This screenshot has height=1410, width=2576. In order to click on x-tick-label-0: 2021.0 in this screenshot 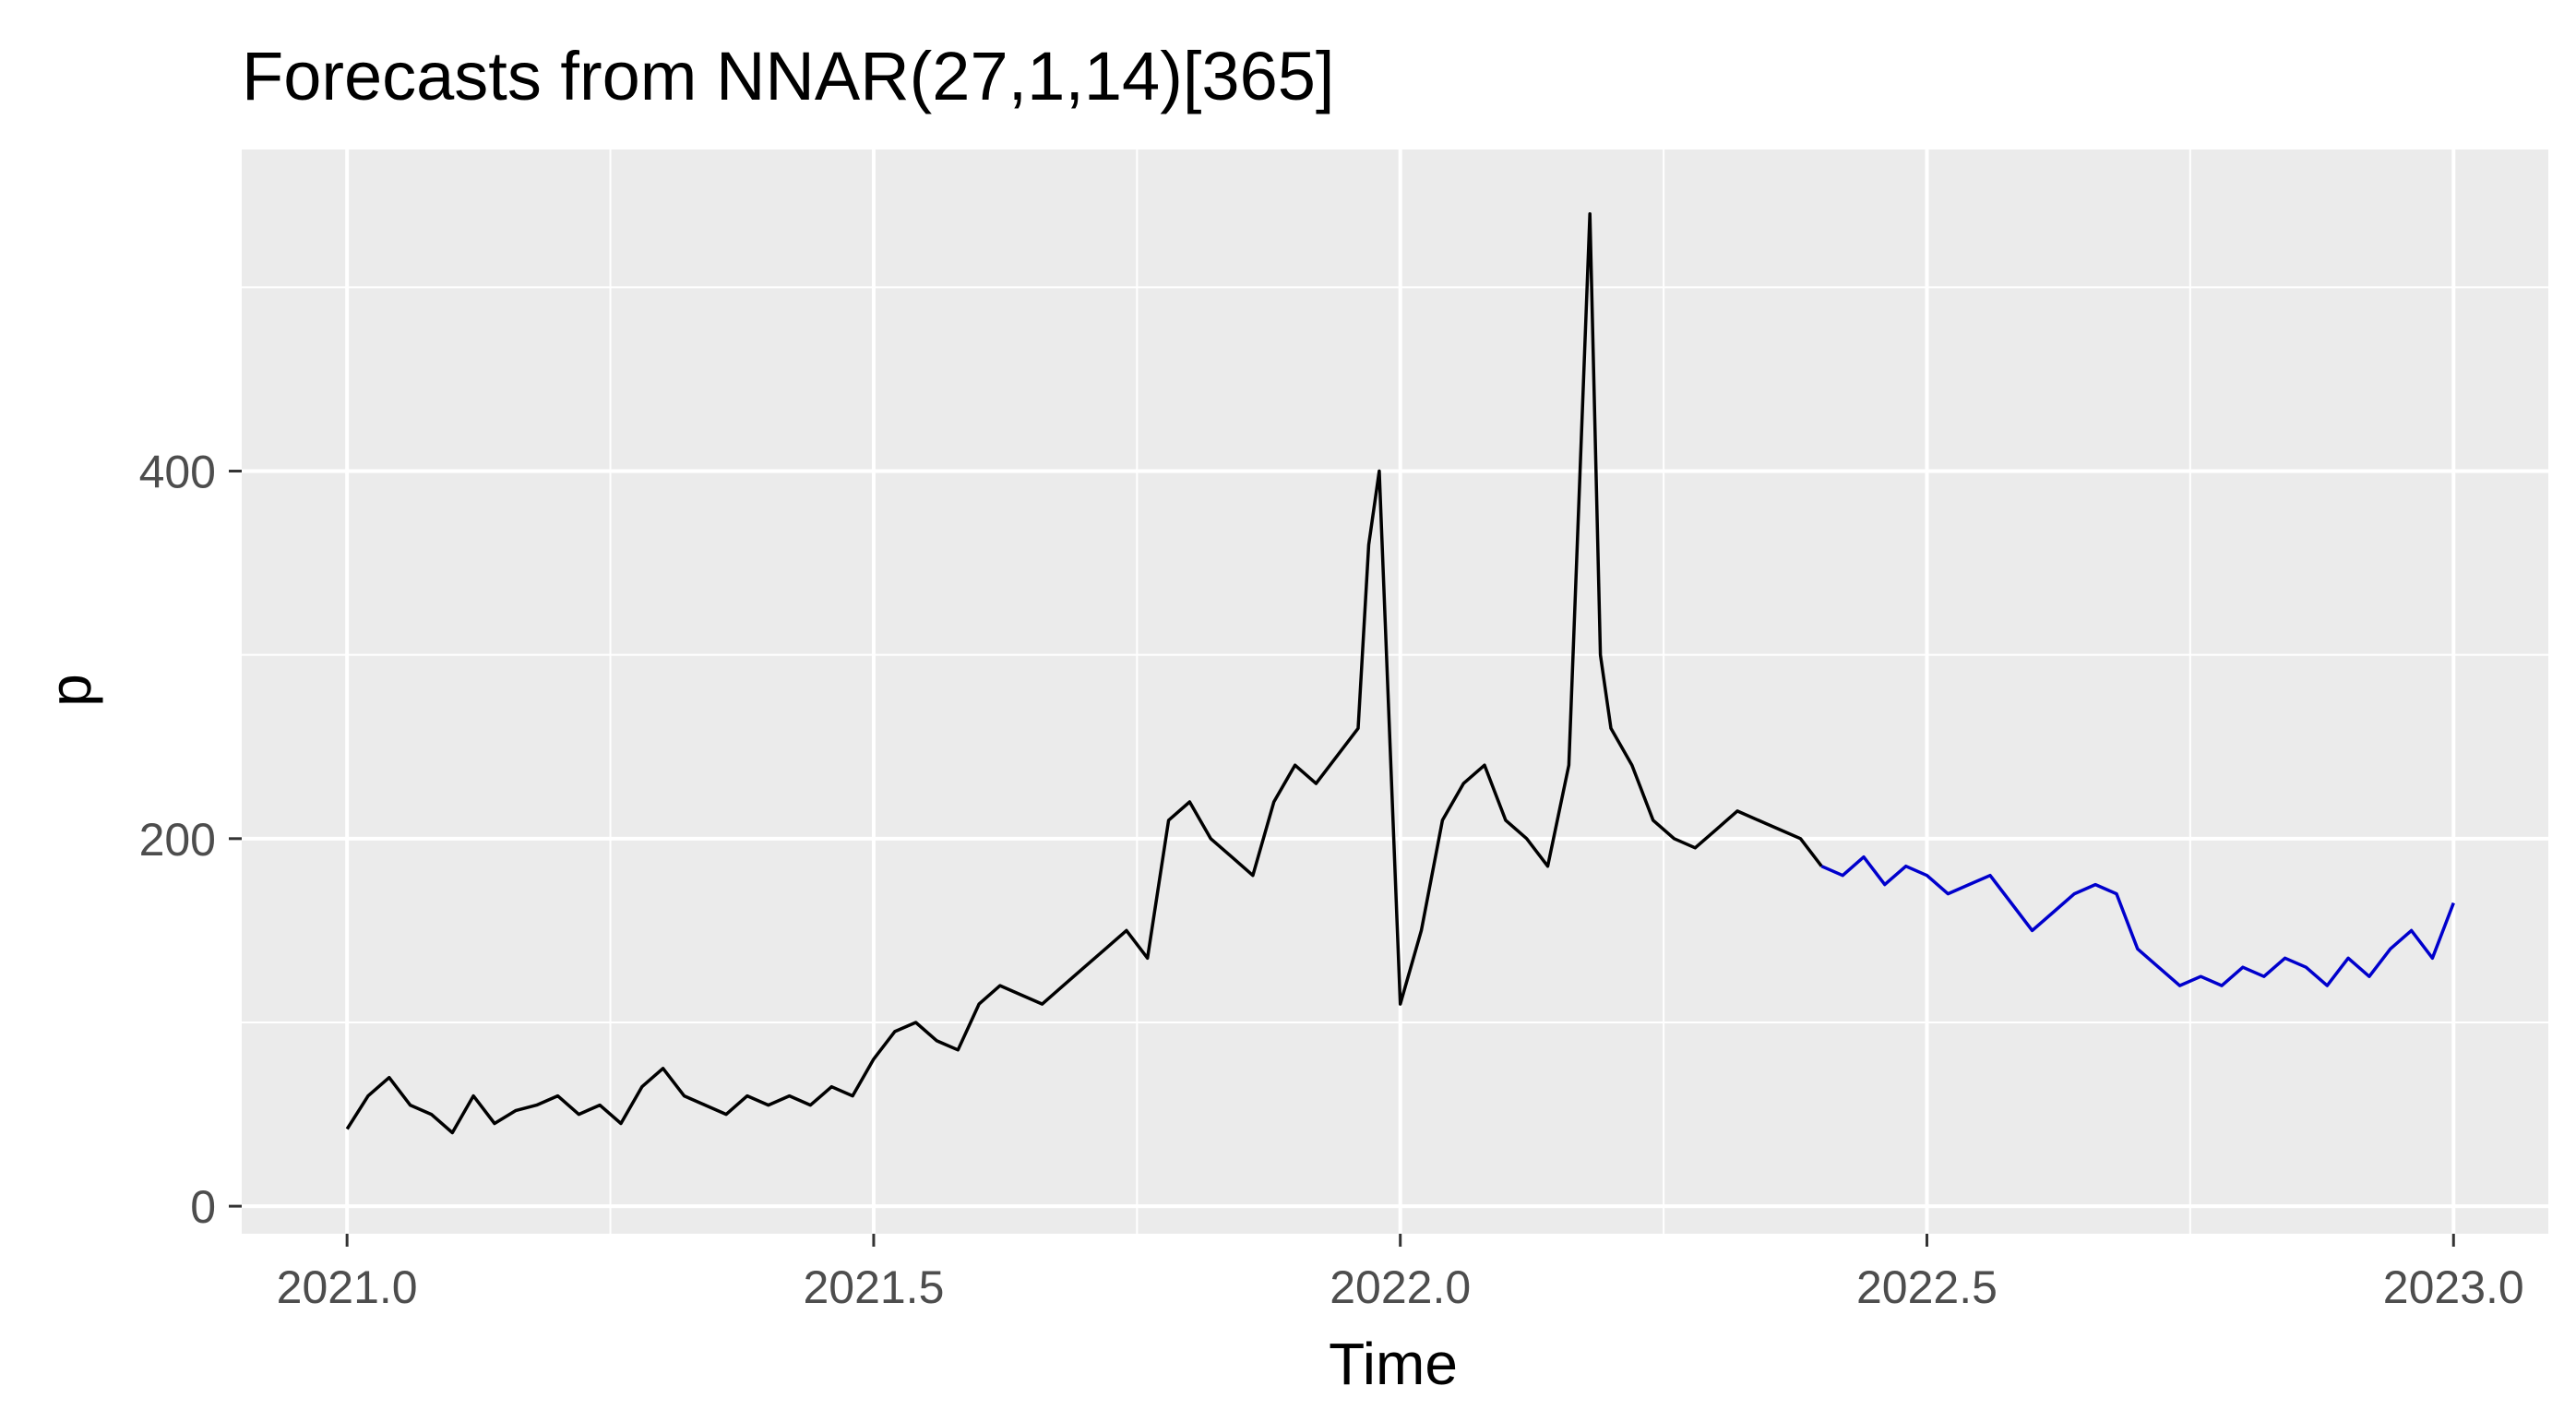, I will do `click(347, 1287)`.